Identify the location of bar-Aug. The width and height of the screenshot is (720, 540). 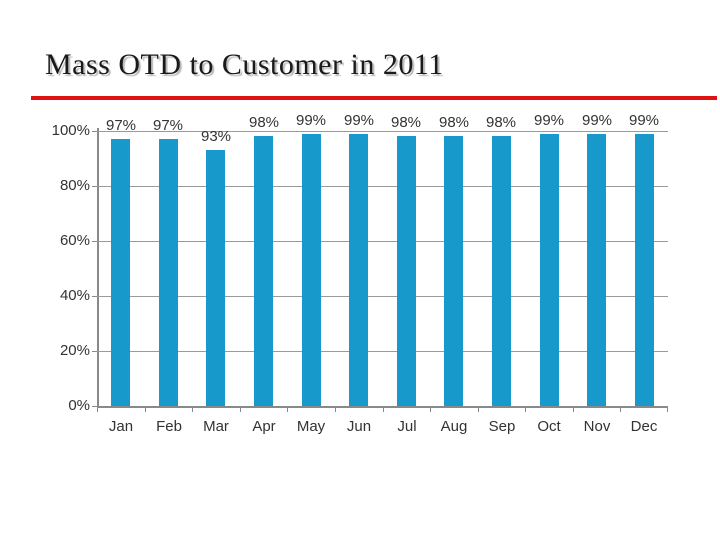
(453, 271).